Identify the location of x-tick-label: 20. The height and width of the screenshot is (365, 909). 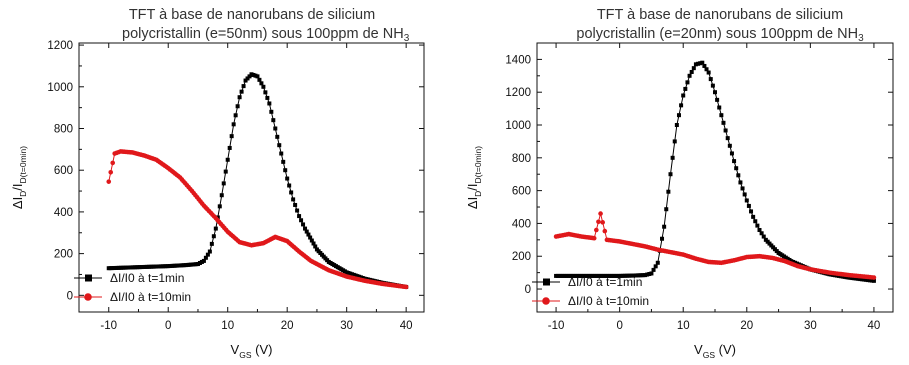
(287, 326).